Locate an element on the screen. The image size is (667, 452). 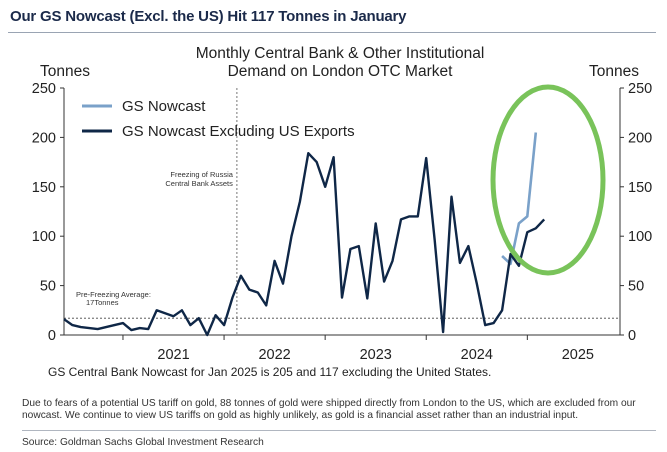
average-annotation-line1: Pre-Freezing Average: is located at coordinates (113, 294).